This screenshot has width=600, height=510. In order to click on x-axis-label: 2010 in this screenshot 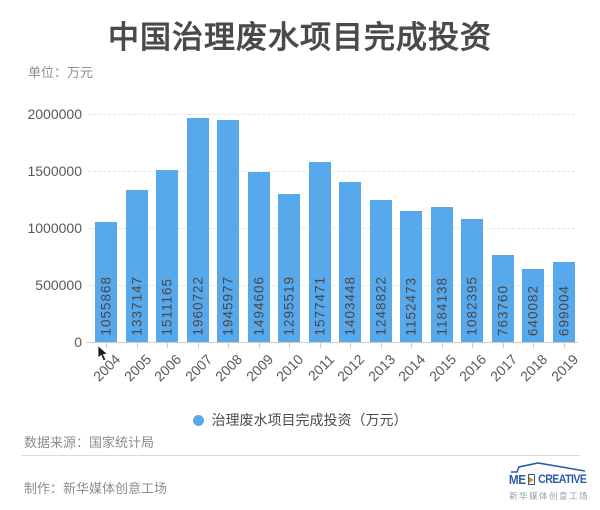, I will do `click(289, 368)`.